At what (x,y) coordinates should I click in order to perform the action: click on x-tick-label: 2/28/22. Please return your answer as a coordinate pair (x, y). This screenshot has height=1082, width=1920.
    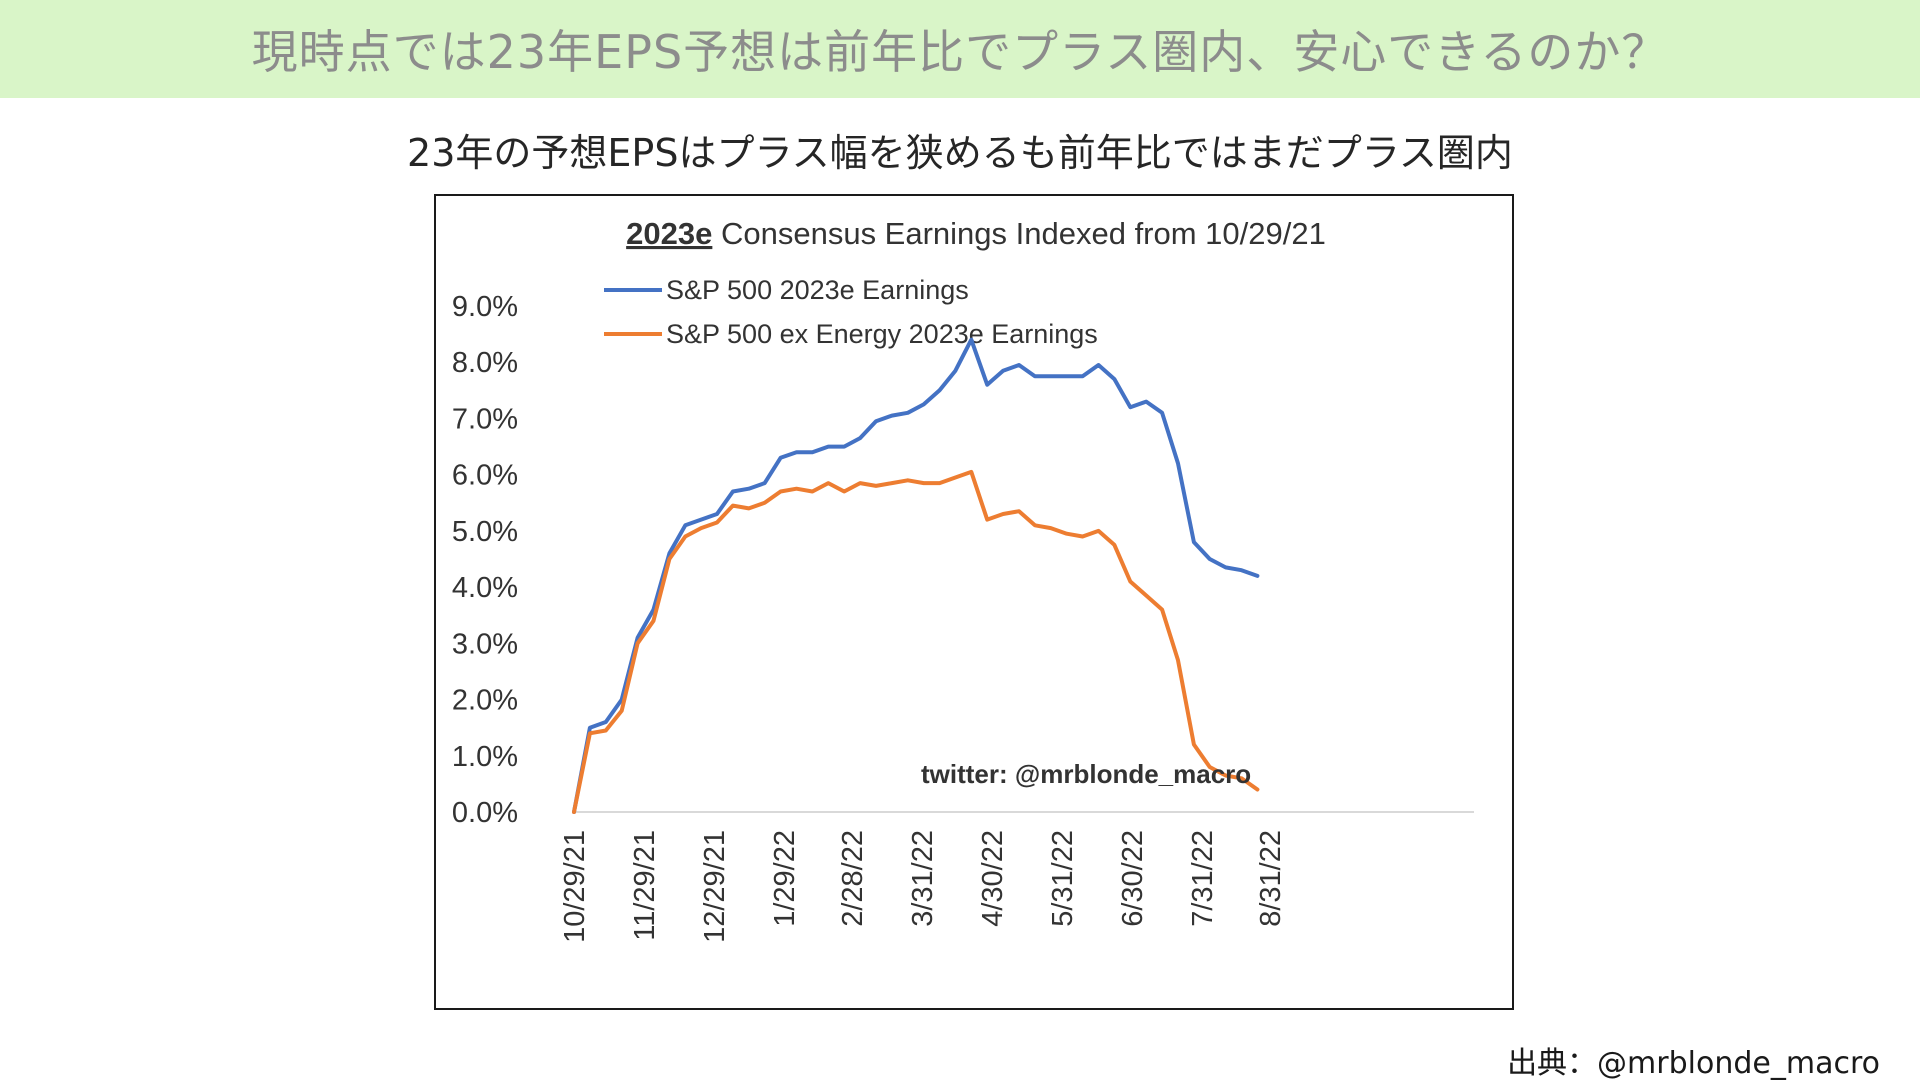
    Looking at the image, I should click on (853, 878).